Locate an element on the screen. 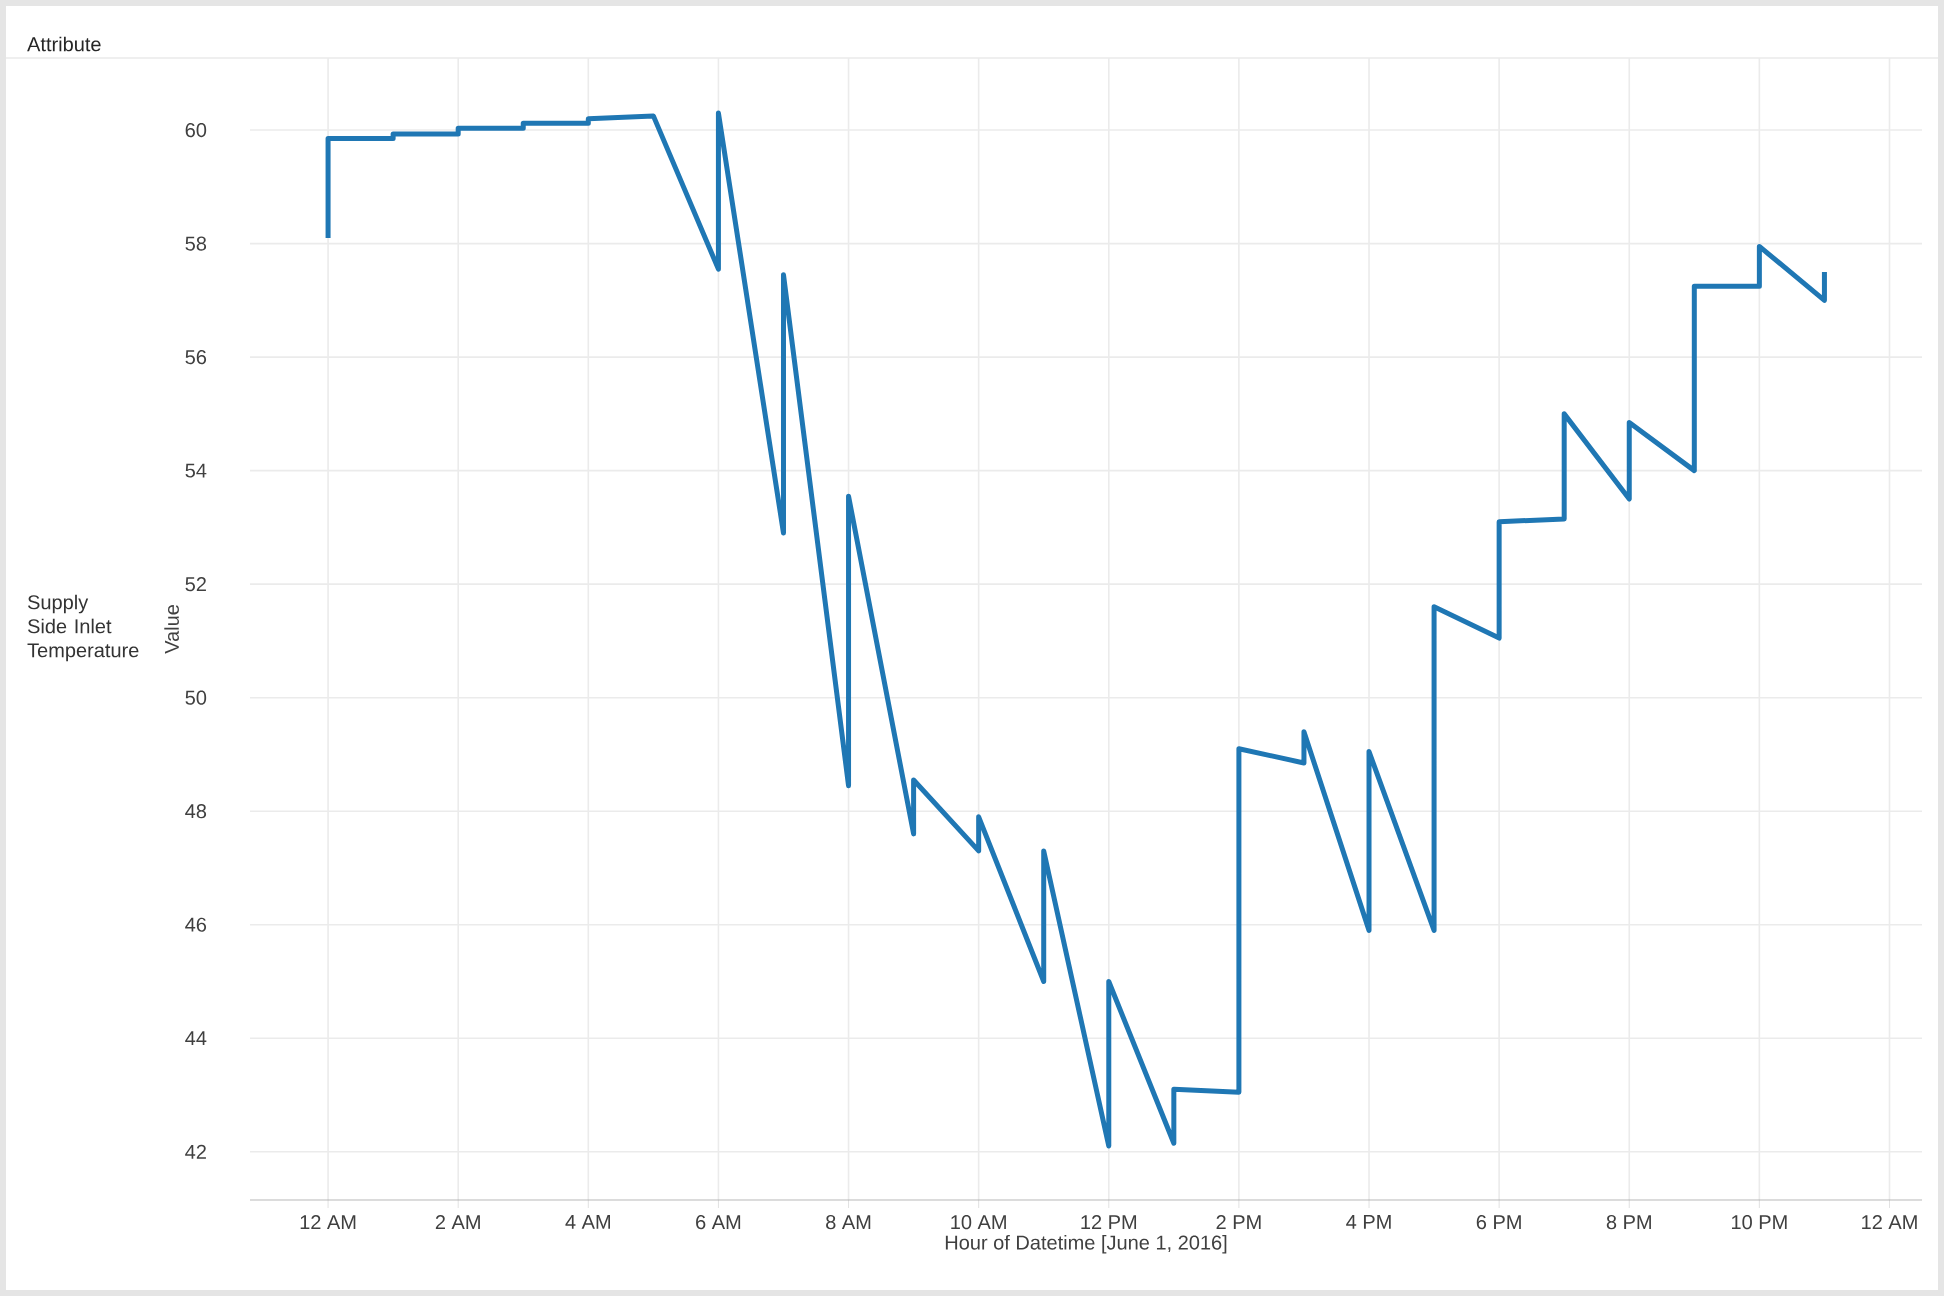 The width and height of the screenshot is (1944, 1296). x-tick-label: 4 AM is located at coordinates (587, 1222).